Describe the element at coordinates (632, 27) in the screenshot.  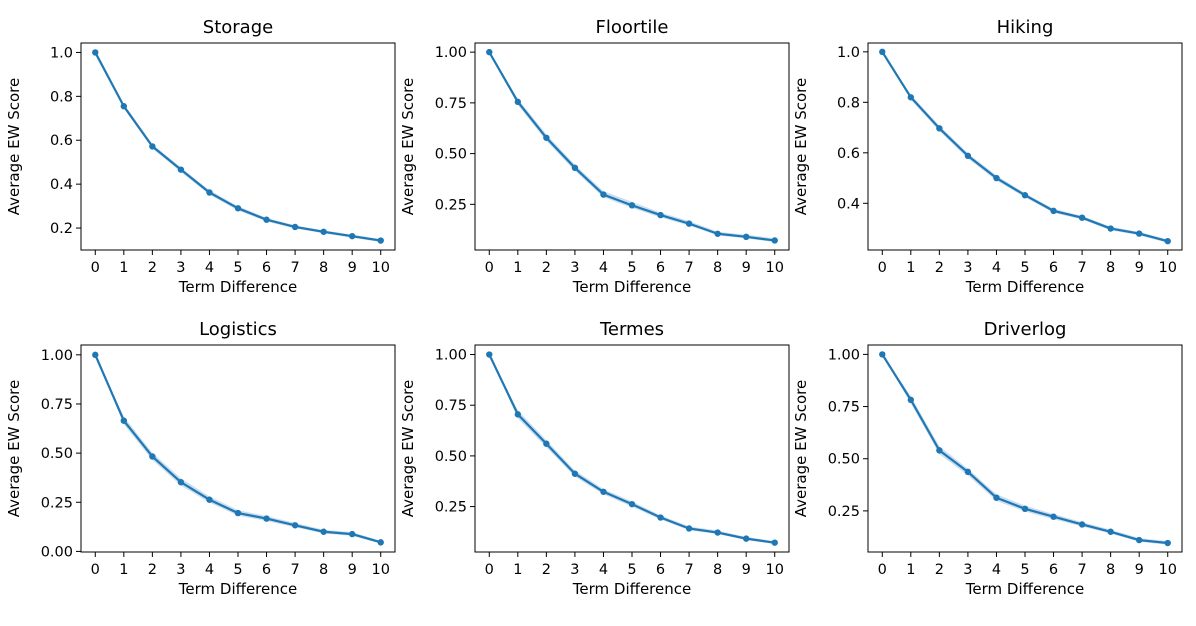
I see `chart-title: Floortile` at that location.